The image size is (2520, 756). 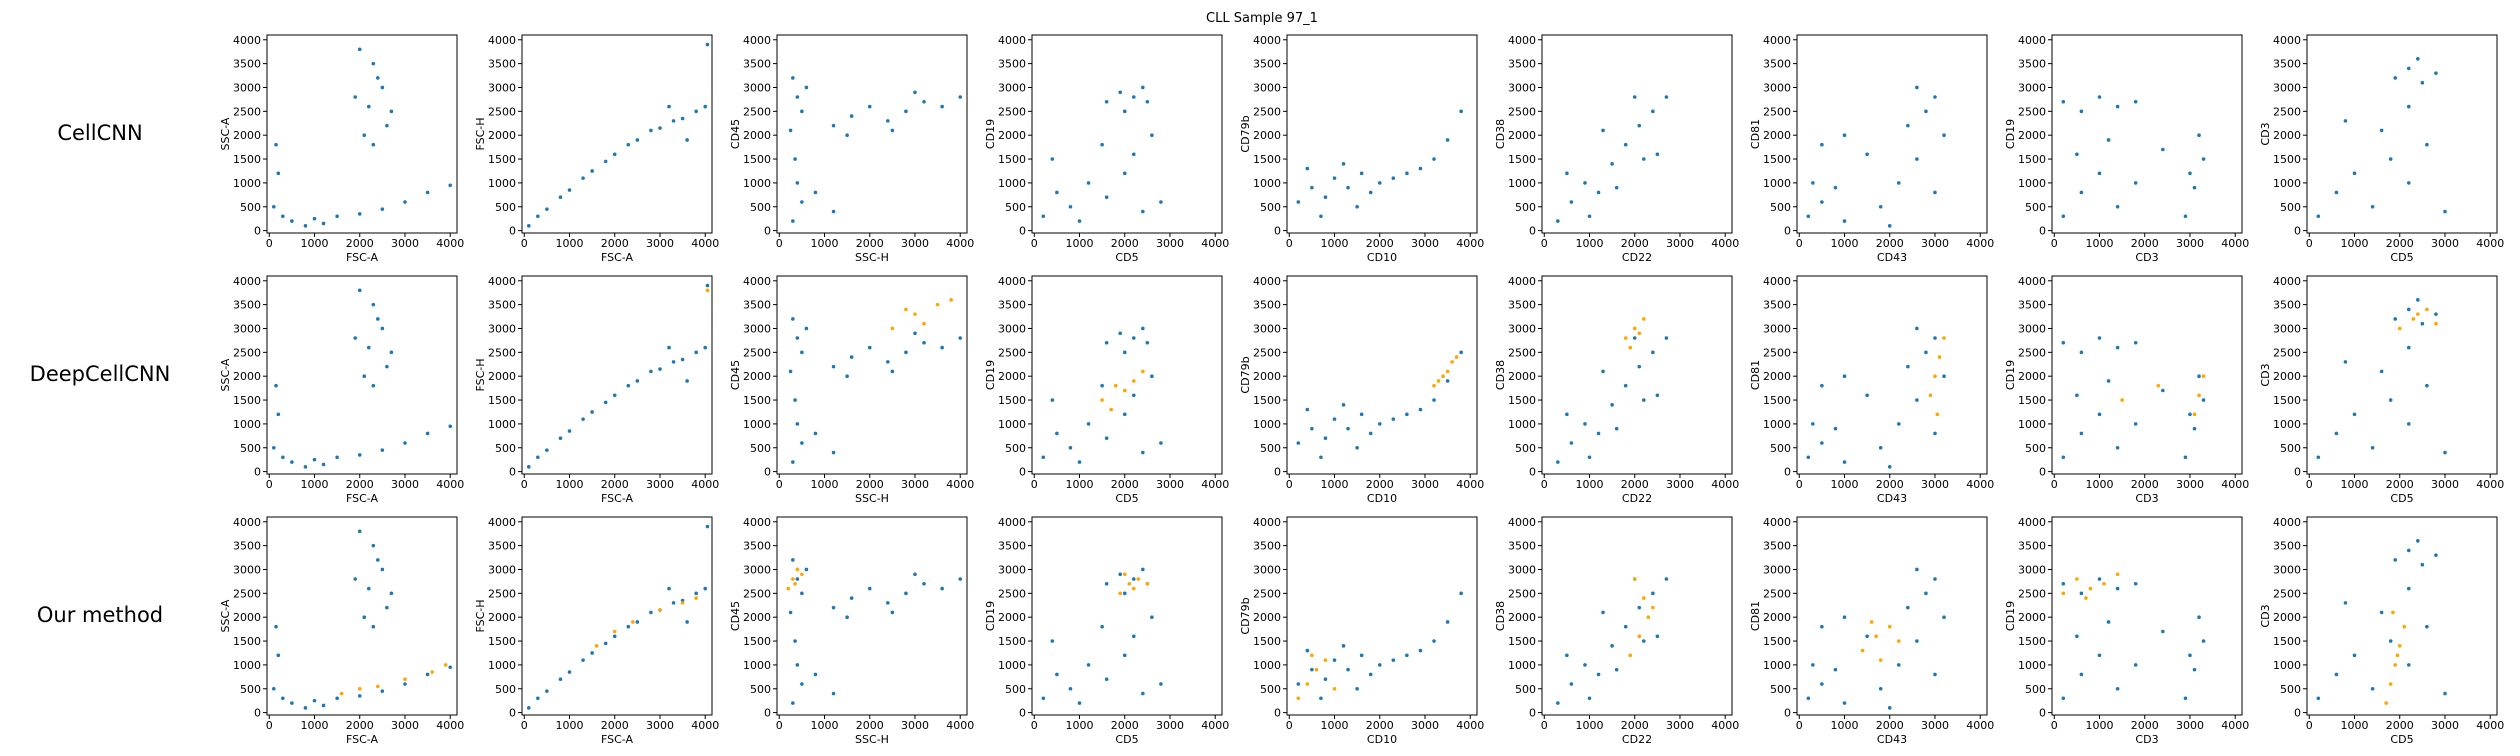 What do you see at coordinates (1012, 569) in the screenshot?
I see `y-tick-label: 3000` at bounding box center [1012, 569].